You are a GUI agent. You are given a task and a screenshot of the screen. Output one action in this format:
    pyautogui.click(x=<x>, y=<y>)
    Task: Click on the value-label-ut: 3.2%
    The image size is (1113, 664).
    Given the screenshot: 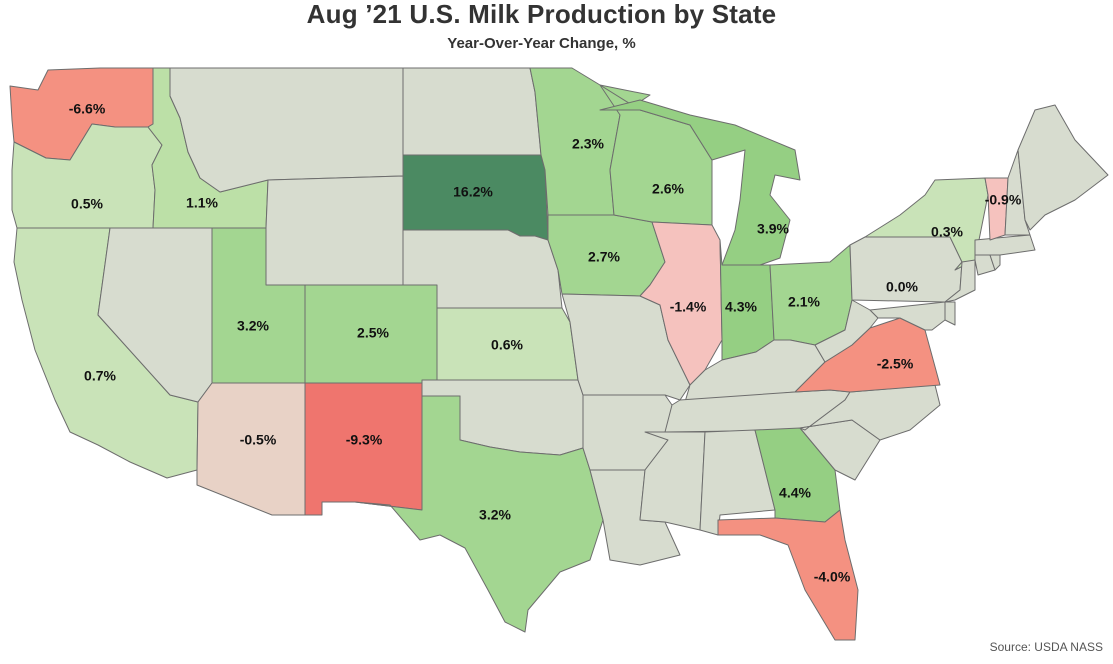 What is the action you would take?
    pyautogui.click(x=253, y=326)
    